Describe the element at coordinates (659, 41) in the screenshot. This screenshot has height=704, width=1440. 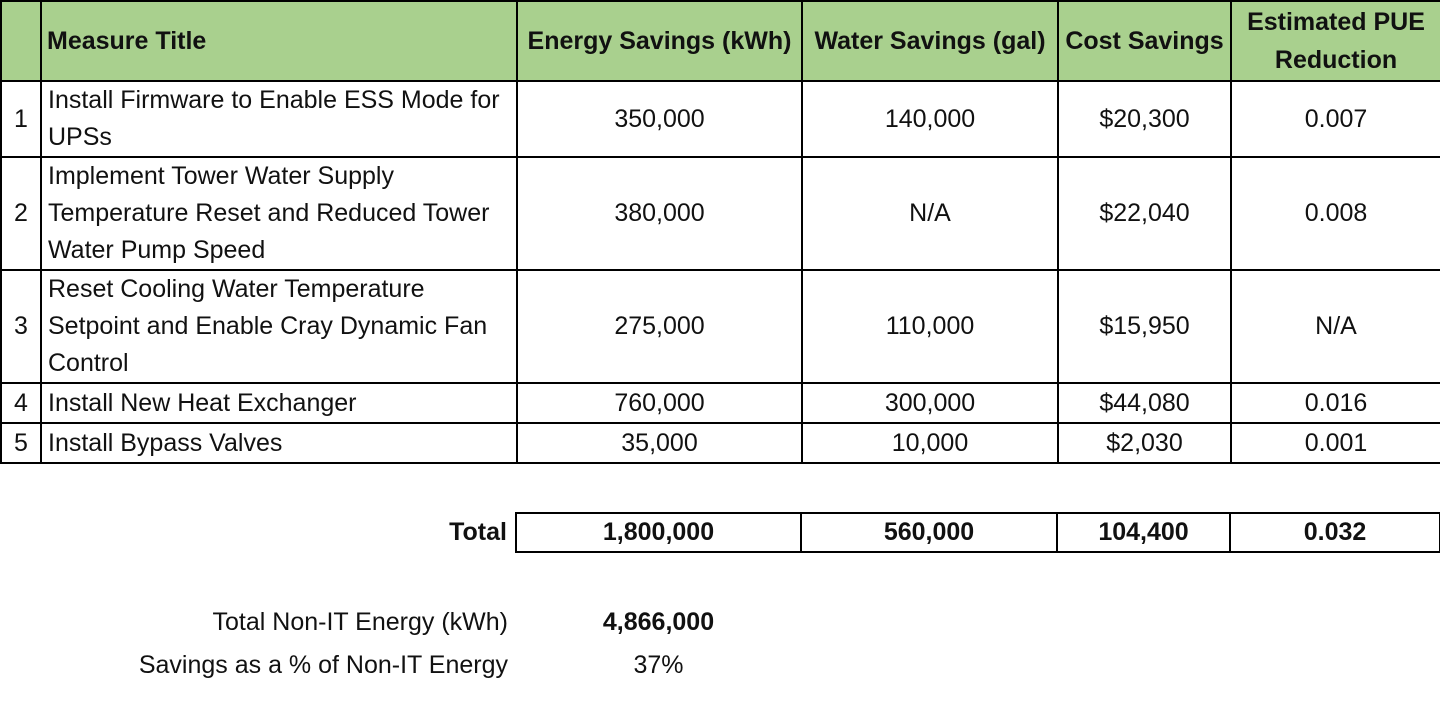
I see `header-cell: Energy Savings (kWh)` at that location.